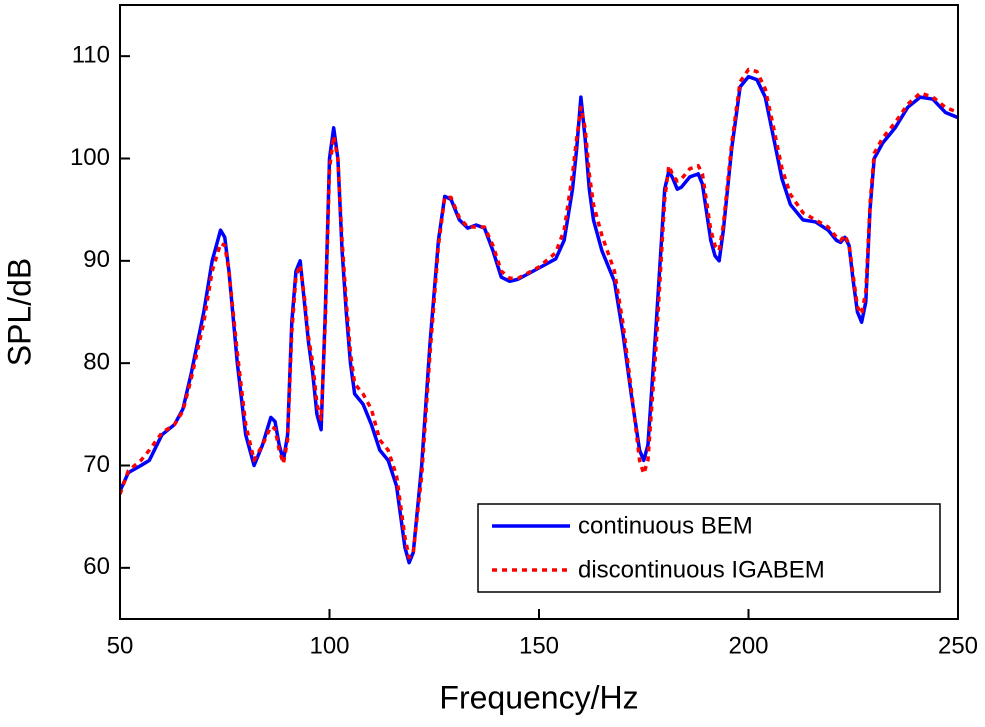 The height and width of the screenshot is (727, 985). Describe the element at coordinates (748, 645) in the screenshot. I see `x-tick-label: 200` at that location.